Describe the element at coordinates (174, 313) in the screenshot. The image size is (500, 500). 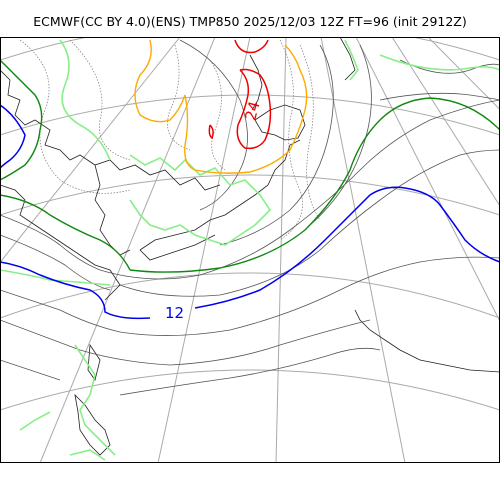
I see `contour-label-12: 12` at that location.